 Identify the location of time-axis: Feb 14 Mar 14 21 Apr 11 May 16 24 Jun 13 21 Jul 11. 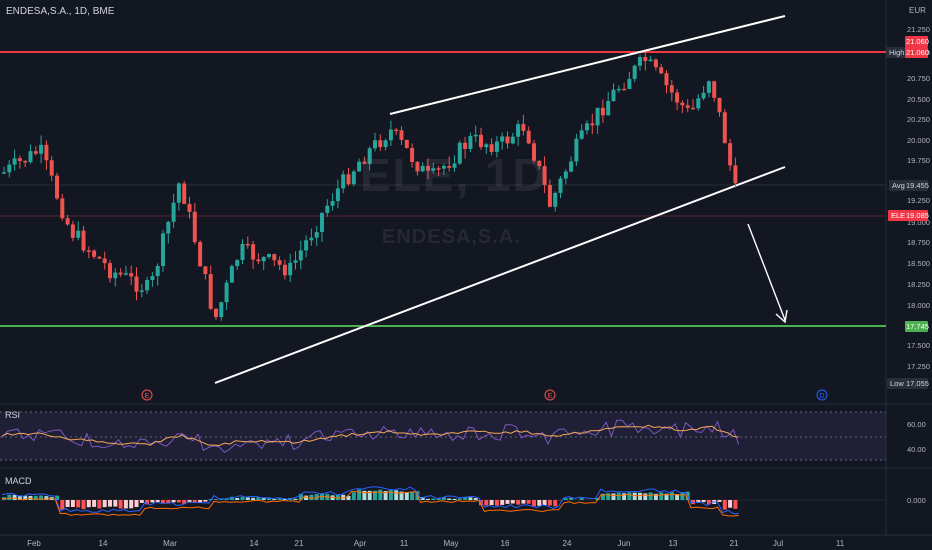
(436, 543).